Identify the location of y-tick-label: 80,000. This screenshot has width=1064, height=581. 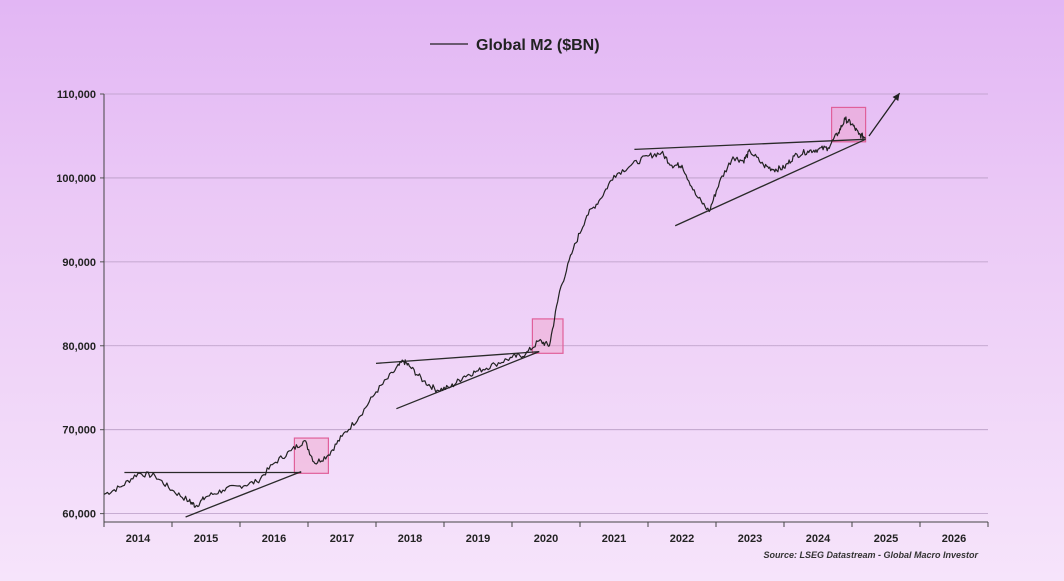
(79, 347).